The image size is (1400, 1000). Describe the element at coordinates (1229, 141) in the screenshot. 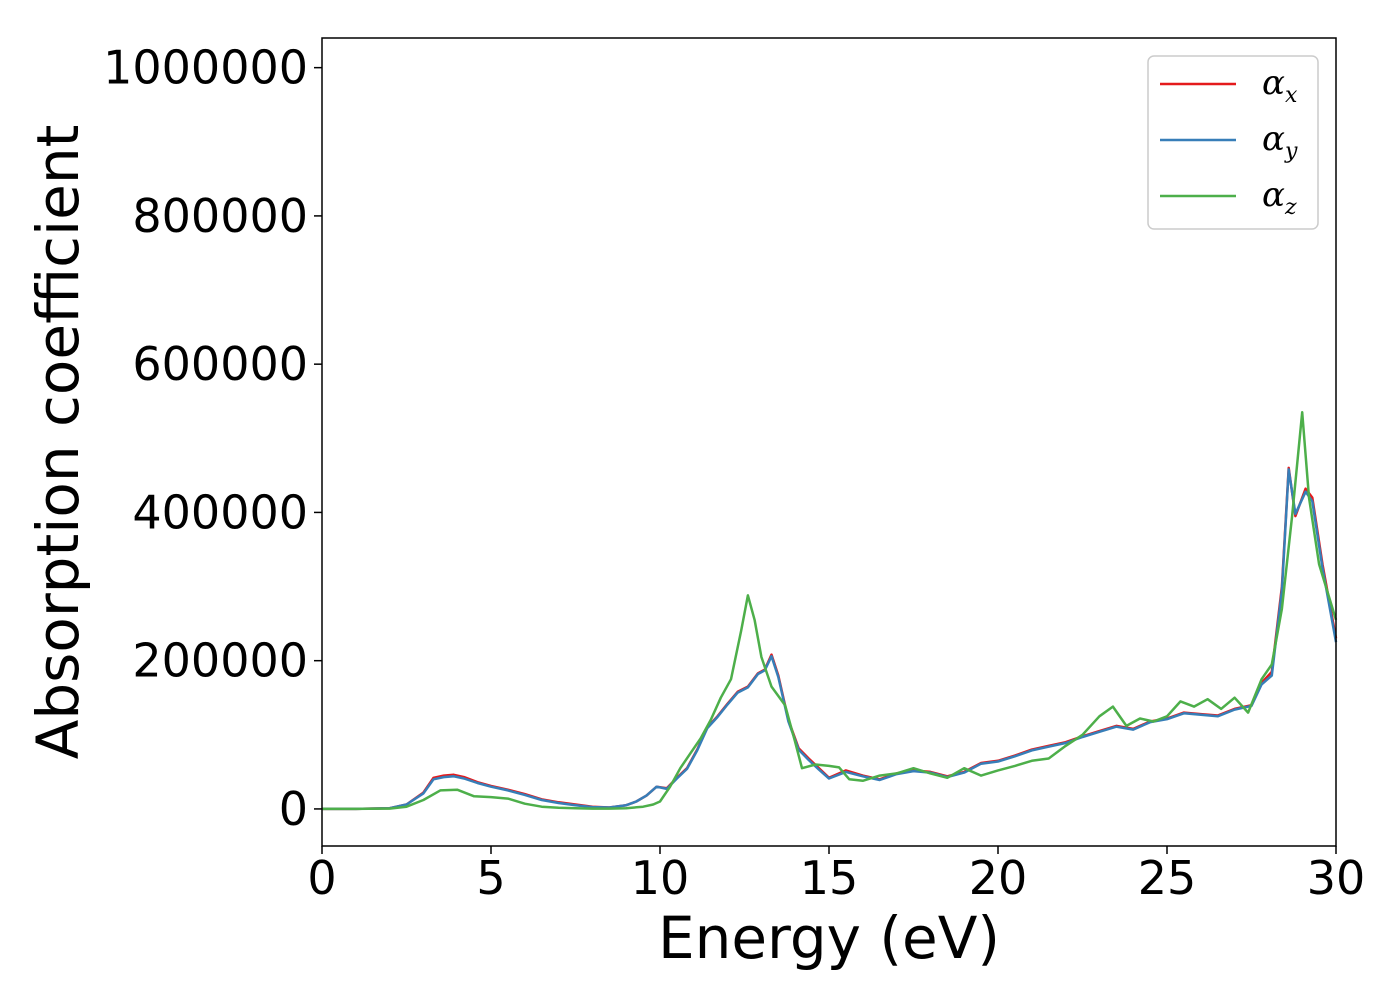

I see `legend-entries: αx αy αz` at that location.